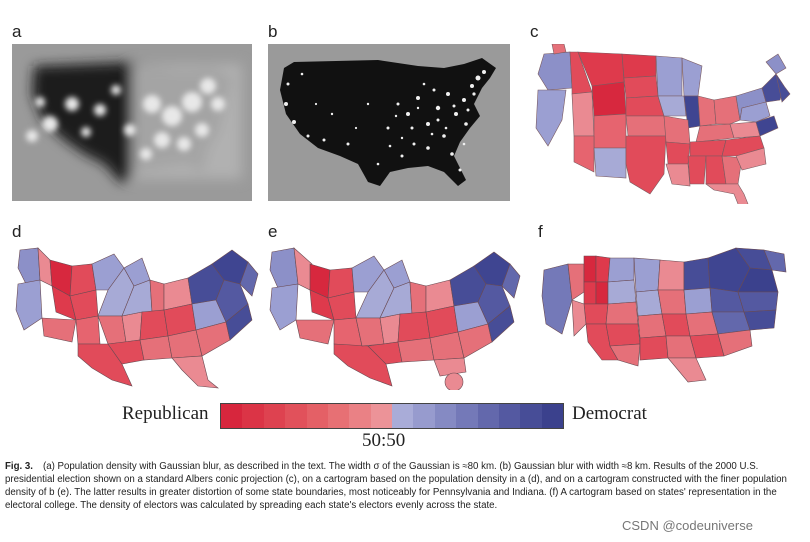  Describe the element at coordinates (609, 413) in the screenshot. I see `legend-democrat-label: Democrat` at that location.